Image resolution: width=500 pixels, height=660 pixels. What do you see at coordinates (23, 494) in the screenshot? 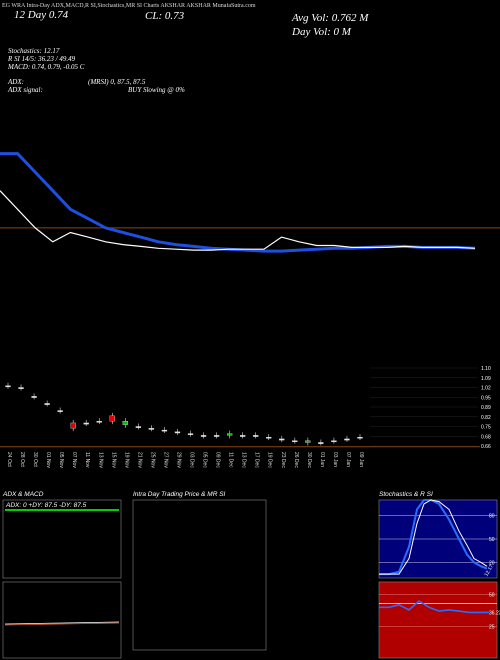
I see `panel-title: ADX & MACD` at bounding box center [23, 494].